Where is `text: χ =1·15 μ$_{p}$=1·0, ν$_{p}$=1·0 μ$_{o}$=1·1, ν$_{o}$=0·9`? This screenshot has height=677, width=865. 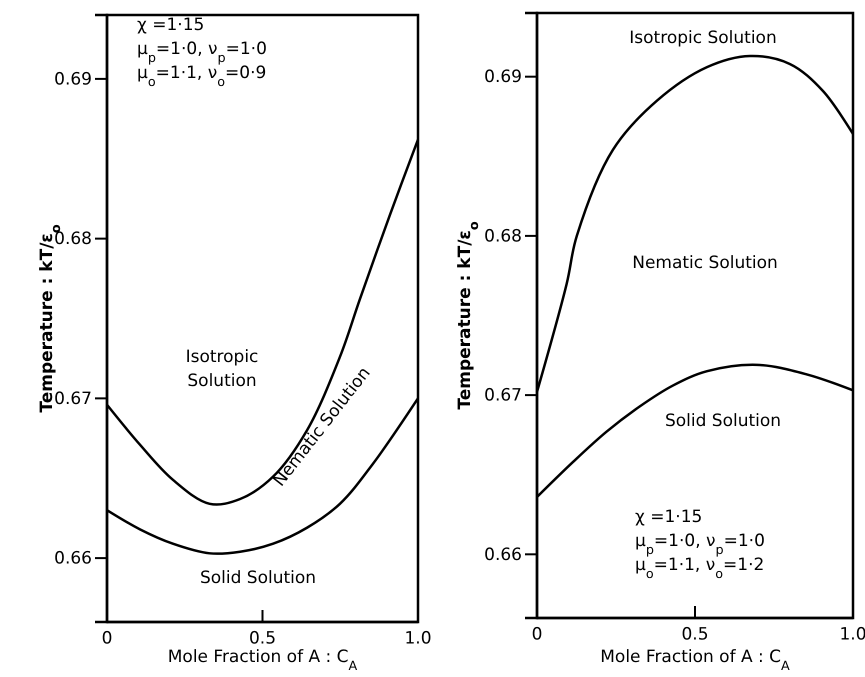
text: χ =1·15 μ$_{p}$=1·0, ν$_{p}$=1·0 μ$_{o}$=1·1, ν$_{o}$=0·9 is located at coordinates (202, 52).